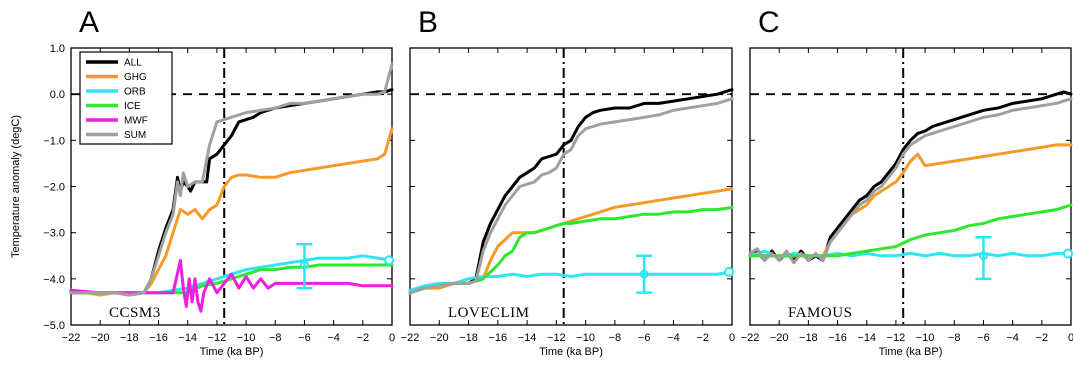 This screenshot has width=1073, height=365. What do you see at coordinates (428, 22) in the screenshot?
I see `panel-letter: B` at bounding box center [428, 22].